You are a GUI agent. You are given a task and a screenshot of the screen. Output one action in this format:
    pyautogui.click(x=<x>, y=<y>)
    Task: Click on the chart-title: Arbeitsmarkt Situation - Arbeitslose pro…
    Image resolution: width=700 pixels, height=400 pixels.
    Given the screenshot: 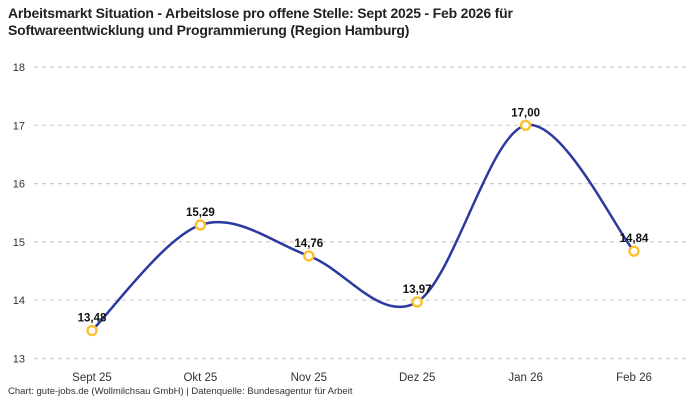 What is the action you would take?
    pyautogui.click(x=260, y=21)
    